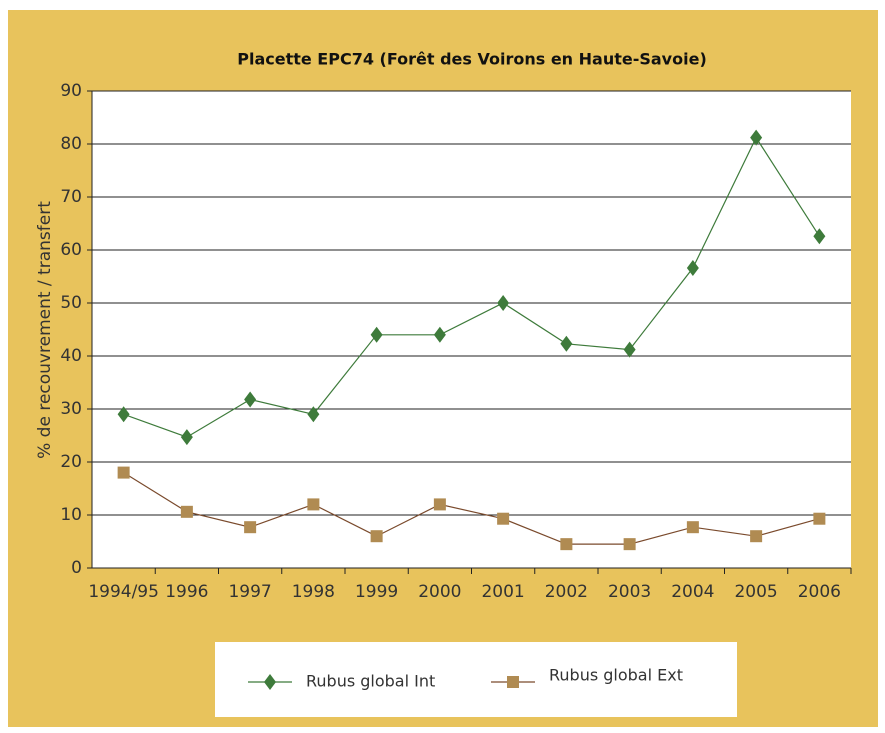  I want to click on x-tick-label: 2006, so click(819, 592).